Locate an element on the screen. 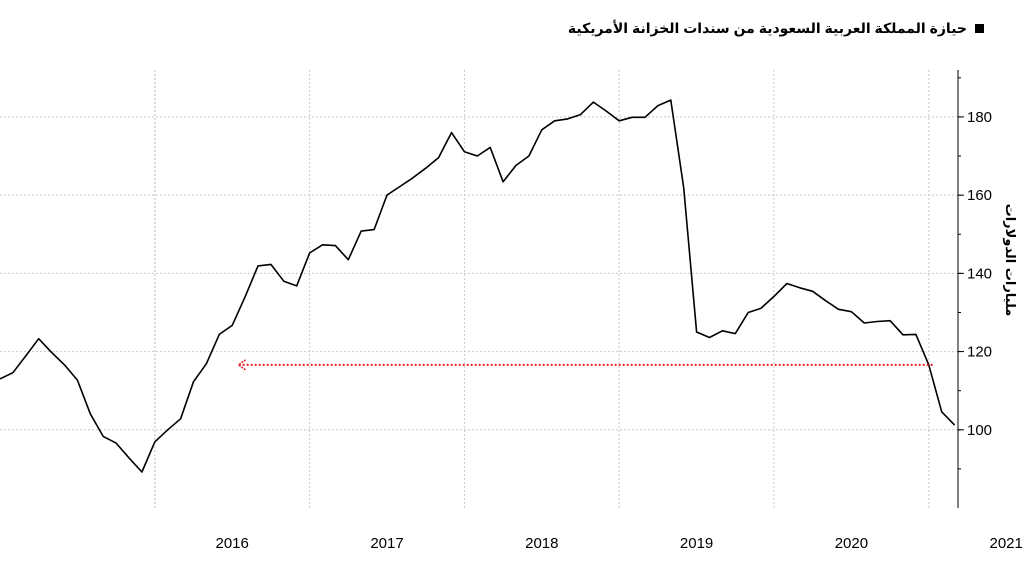  x-tick-label: 2019 is located at coordinates (696, 543).